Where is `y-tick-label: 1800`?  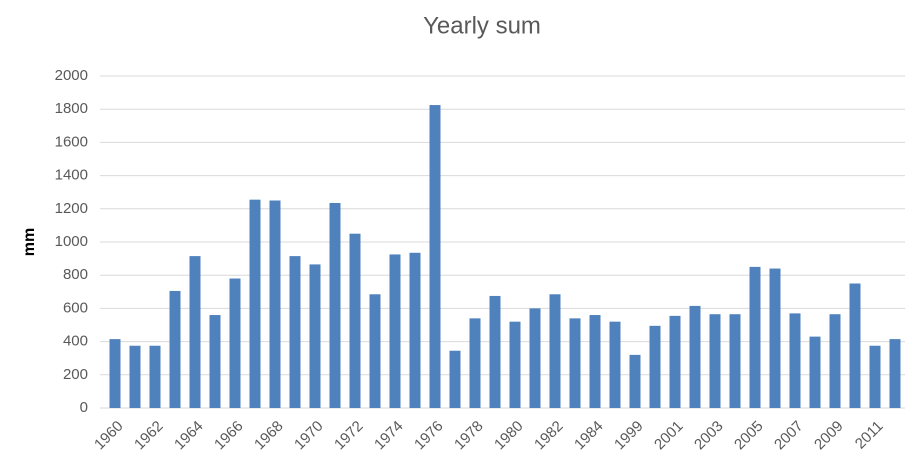 y-tick-label: 1800 is located at coordinates (71, 108).